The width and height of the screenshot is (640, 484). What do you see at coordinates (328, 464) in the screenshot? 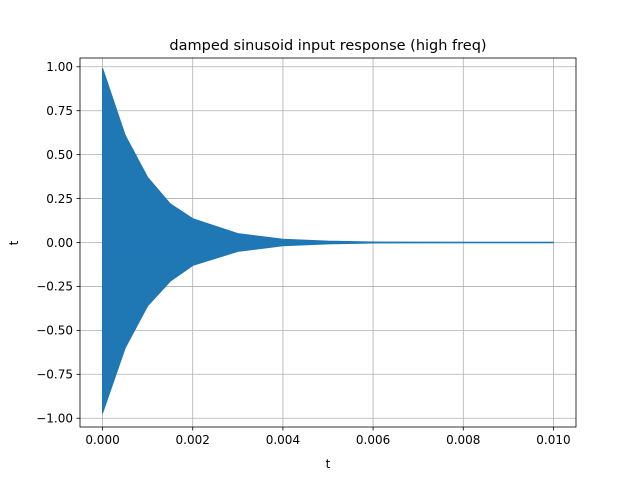
I see `x-axis-label: t` at bounding box center [328, 464].